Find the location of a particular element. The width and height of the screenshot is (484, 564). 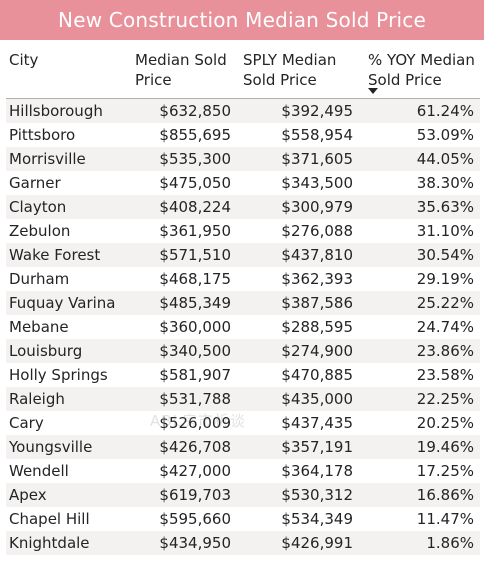

cell-yoy-percent: 30.54% is located at coordinates (445, 255).